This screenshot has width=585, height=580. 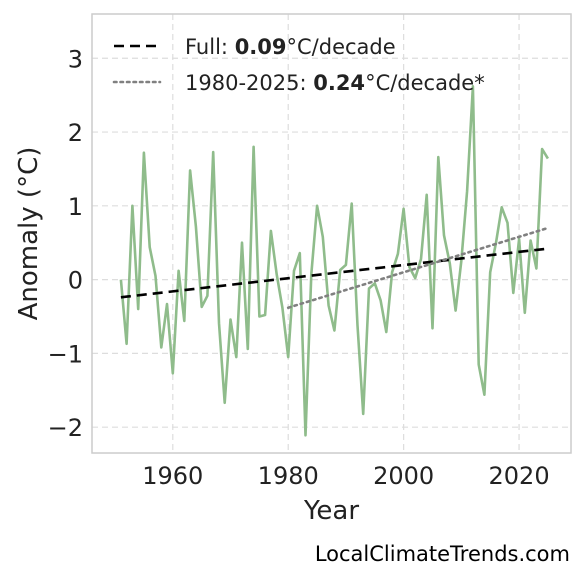 What do you see at coordinates (203, 47) in the screenshot?
I see `legend-full-name: Full` at bounding box center [203, 47].